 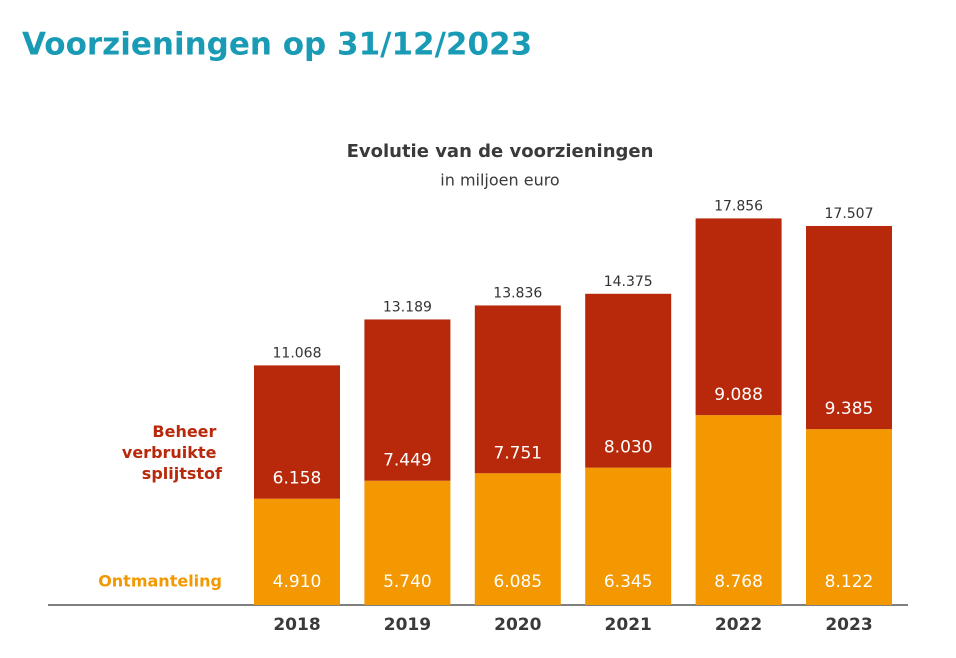 What do you see at coordinates (628, 582) in the screenshot?
I see `value-label: 6.345` at bounding box center [628, 582].